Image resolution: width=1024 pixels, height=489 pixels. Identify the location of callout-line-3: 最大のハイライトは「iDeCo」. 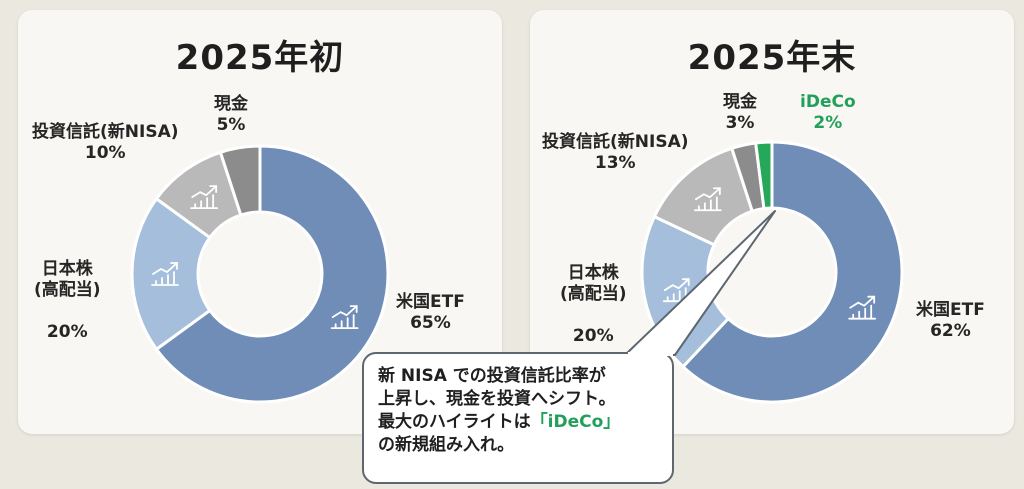
(499, 422).